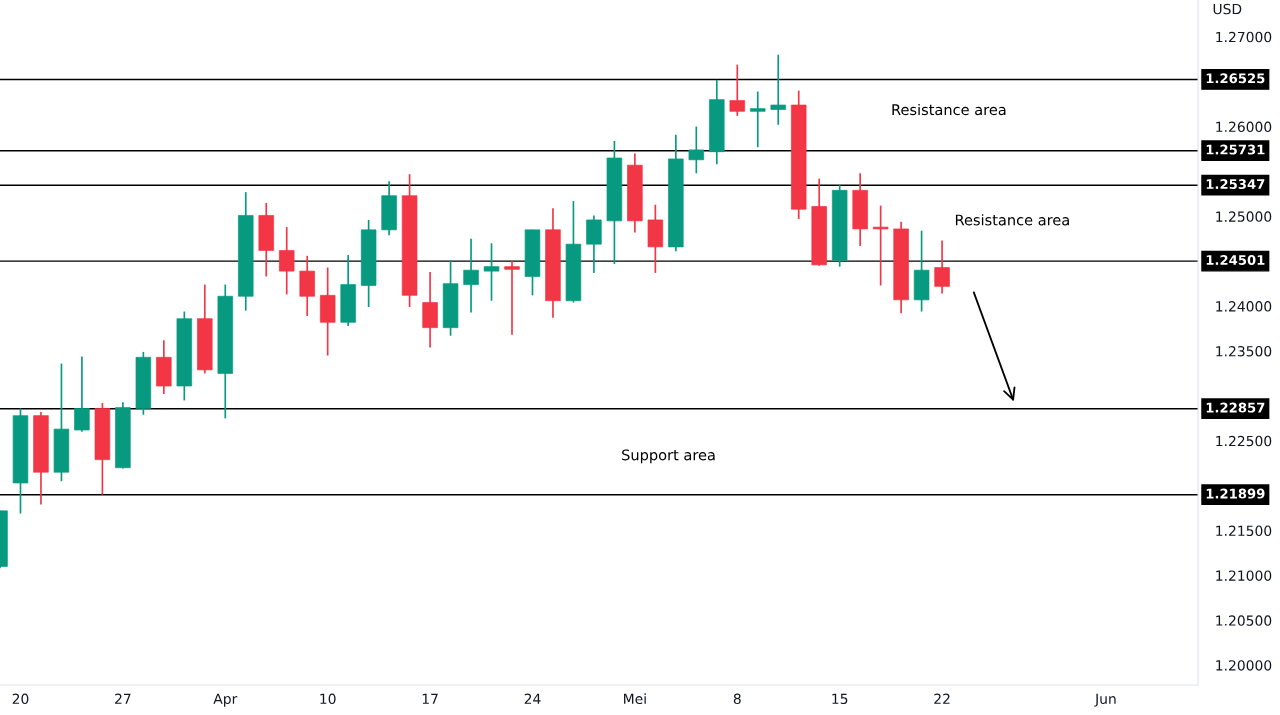  Describe the element at coordinates (1235, 184) in the screenshot. I see `ref-line-label: 1.25347` at that location.